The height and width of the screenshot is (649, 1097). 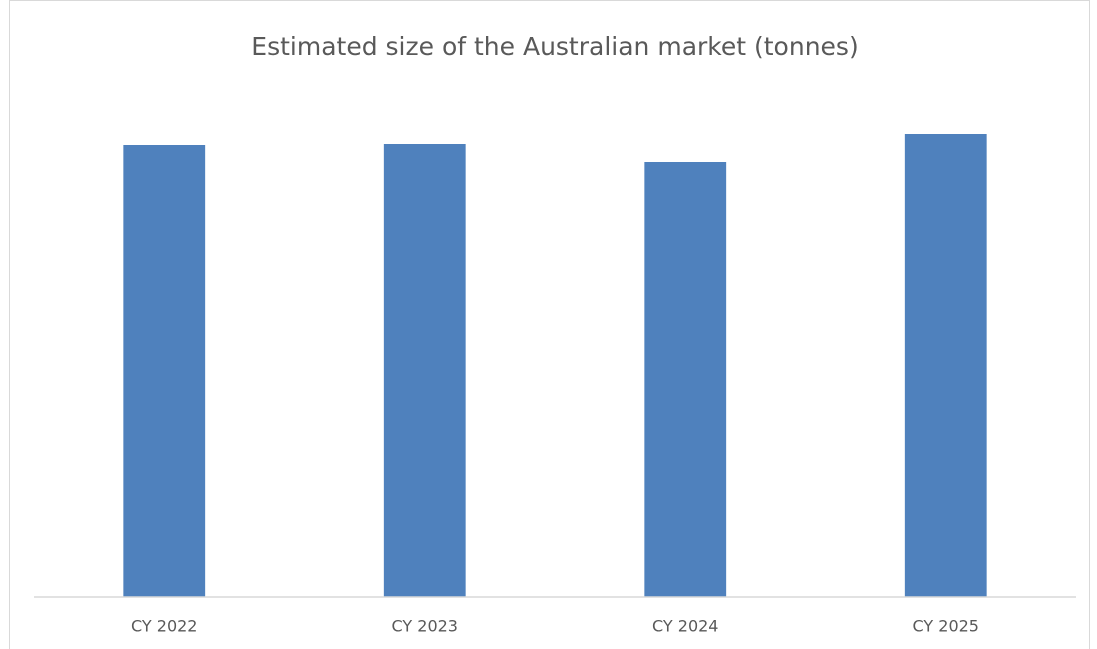 I want to click on x-tick-label: CY 2022, so click(x=164, y=626).